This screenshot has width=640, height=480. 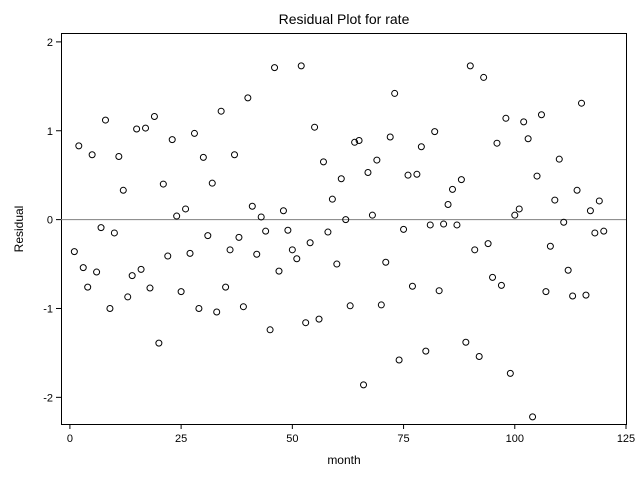 What do you see at coordinates (292, 439) in the screenshot?
I see `x-tick-label: 50` at bounding box center [292, 439].